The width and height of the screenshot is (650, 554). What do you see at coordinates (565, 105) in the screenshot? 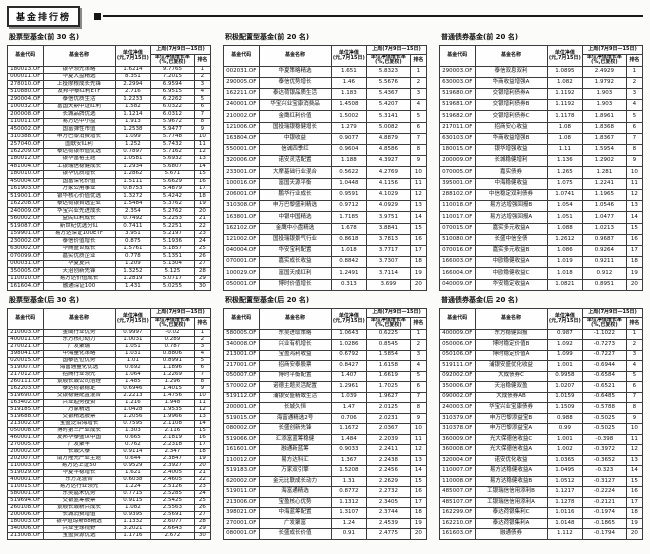
I see `nav-cell: 1.1192` at bounding box center [565, 105].